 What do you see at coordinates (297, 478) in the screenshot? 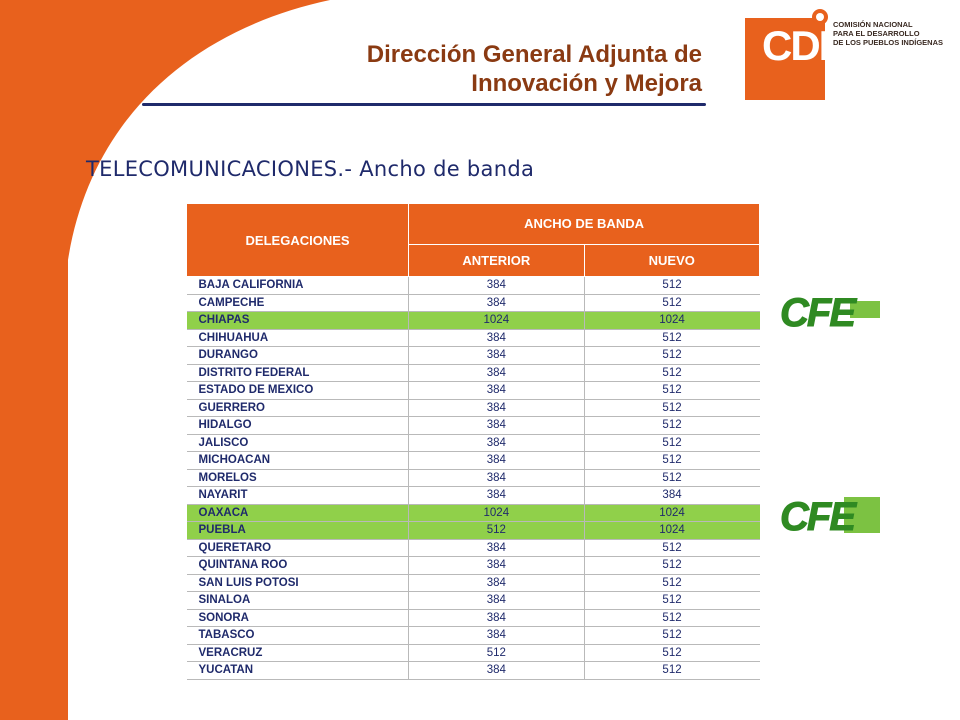
I see `delegacion-cell: MORELOS` at bounding box center [297, 478].